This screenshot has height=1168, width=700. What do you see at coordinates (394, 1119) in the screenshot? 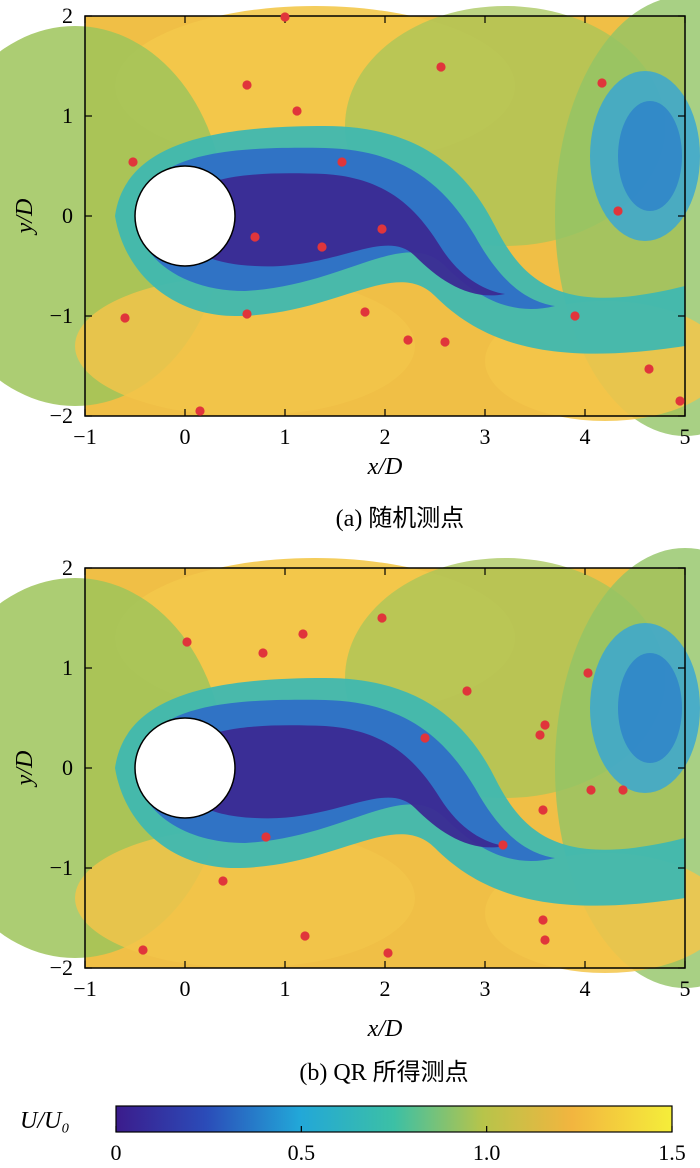
I see `colorbar-gradient` at bounding box center [394, 1119].